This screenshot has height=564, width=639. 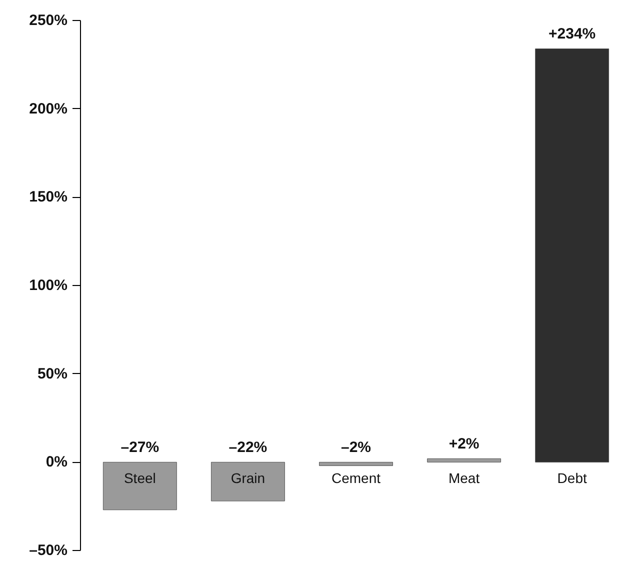 What do you see at coordinates (572, 478) in the screenshot?
I see `x-tick-label: Debt` at bounding box center [572, 478].